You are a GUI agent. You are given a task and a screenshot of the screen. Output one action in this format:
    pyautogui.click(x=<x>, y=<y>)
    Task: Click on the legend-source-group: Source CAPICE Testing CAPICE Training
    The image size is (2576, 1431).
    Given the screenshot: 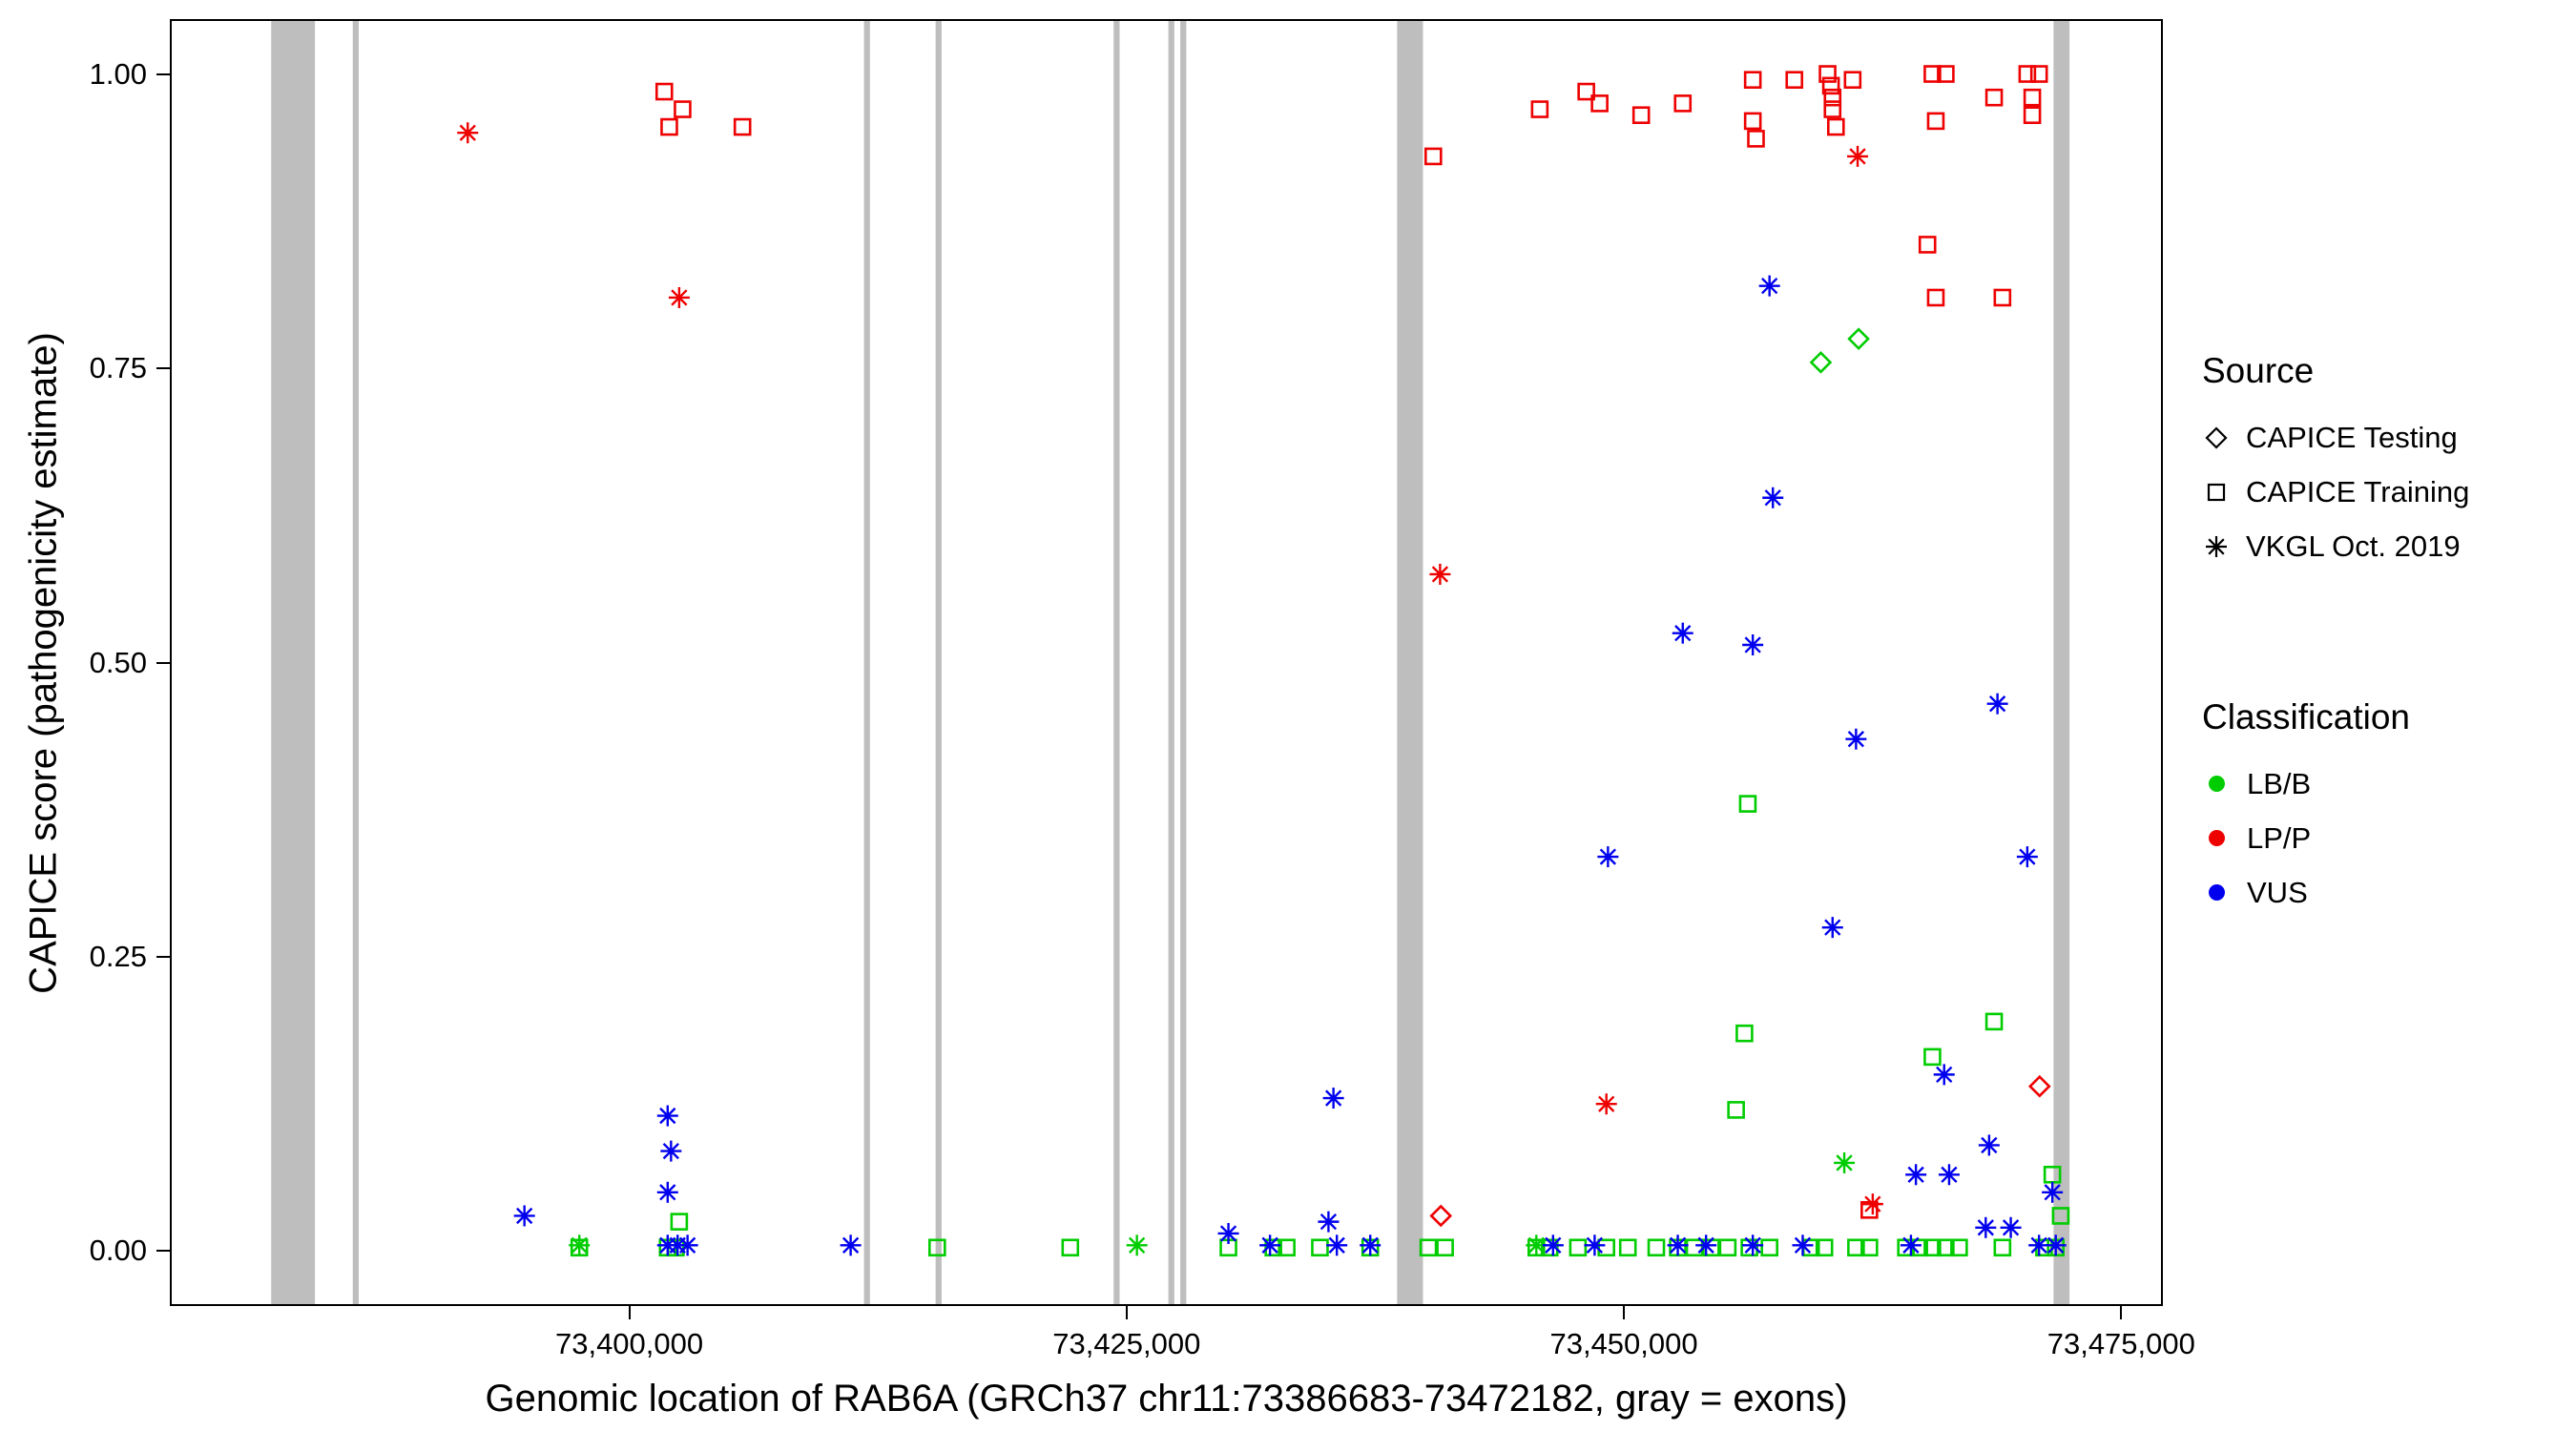 What is the action you would take?
    pyautogui.click(x=2383, y=462)
    